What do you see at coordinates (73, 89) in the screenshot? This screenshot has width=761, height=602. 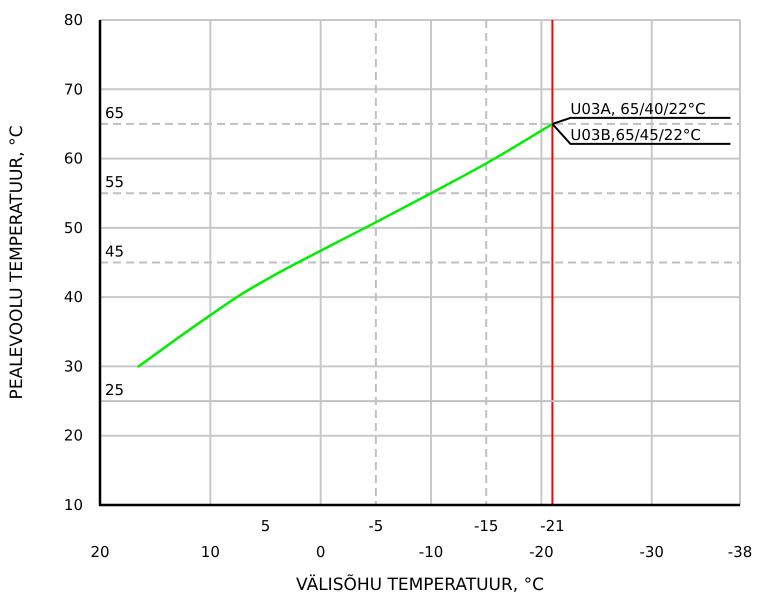 I see `y-tick-label: 70` at bounding box center [73, 89].